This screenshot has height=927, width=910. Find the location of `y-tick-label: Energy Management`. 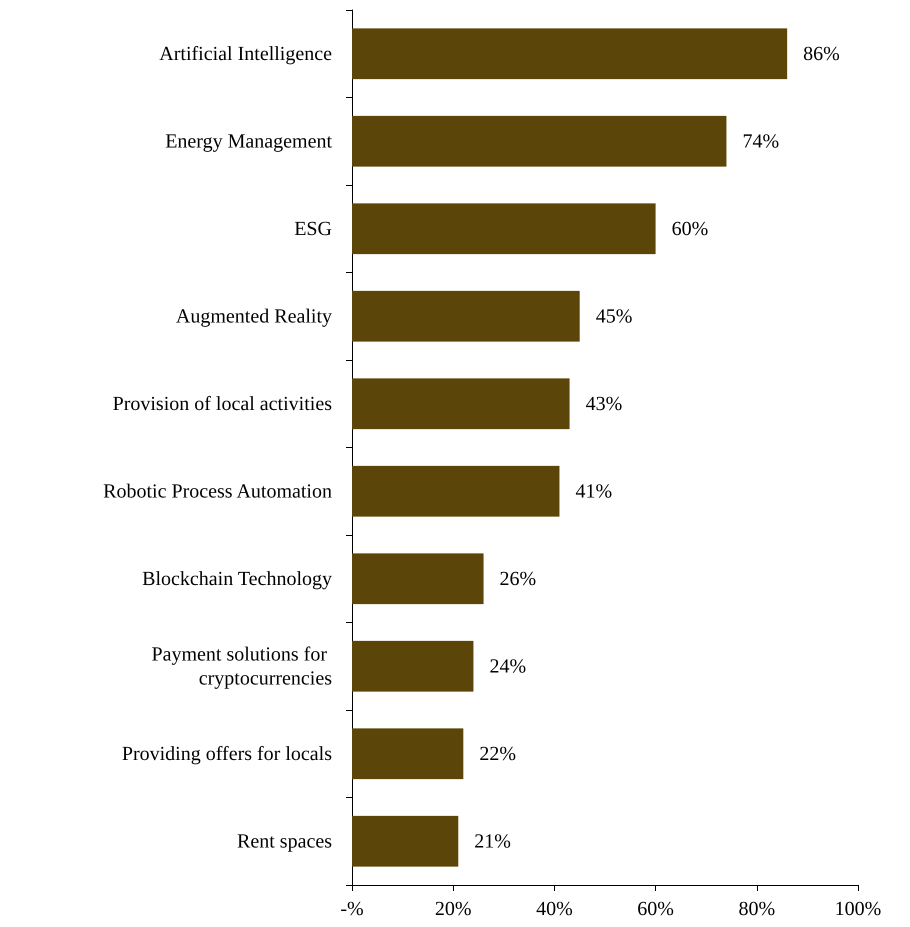

y-tick-label: Energy Management is located at coordinates (248, 141).